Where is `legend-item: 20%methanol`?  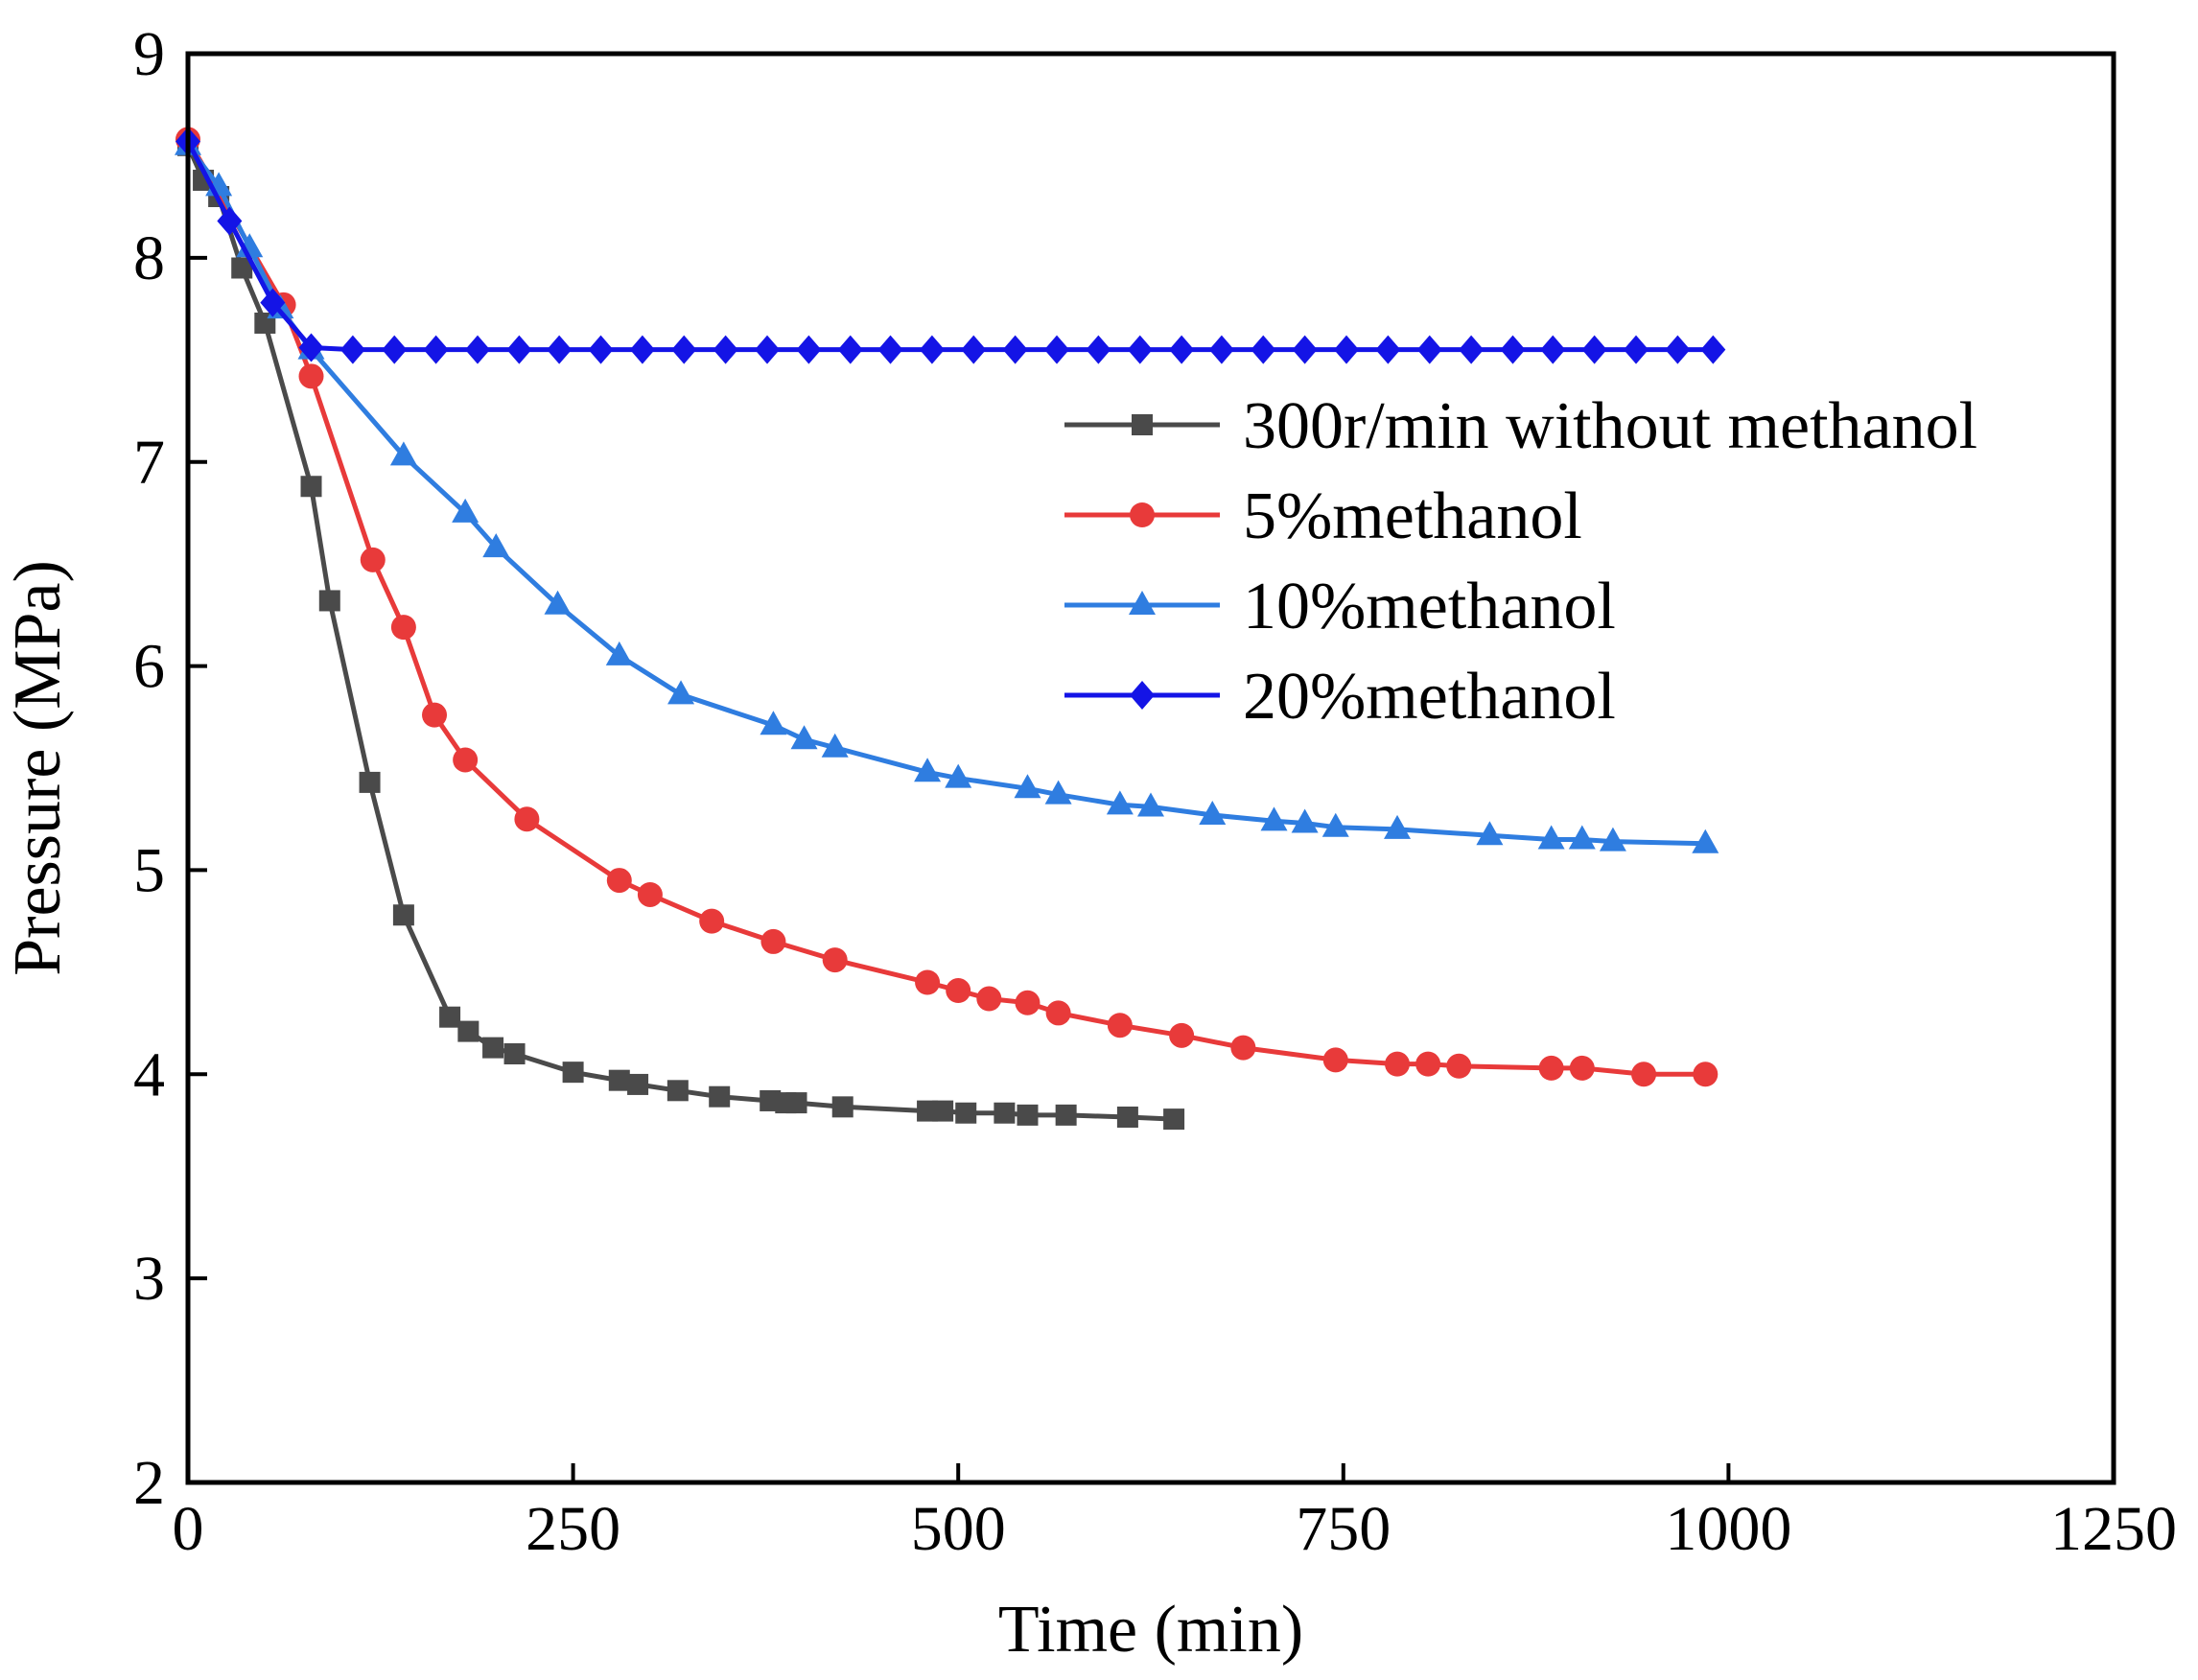
legend-item: 20%methanol is located at coordinates (1340, 697).